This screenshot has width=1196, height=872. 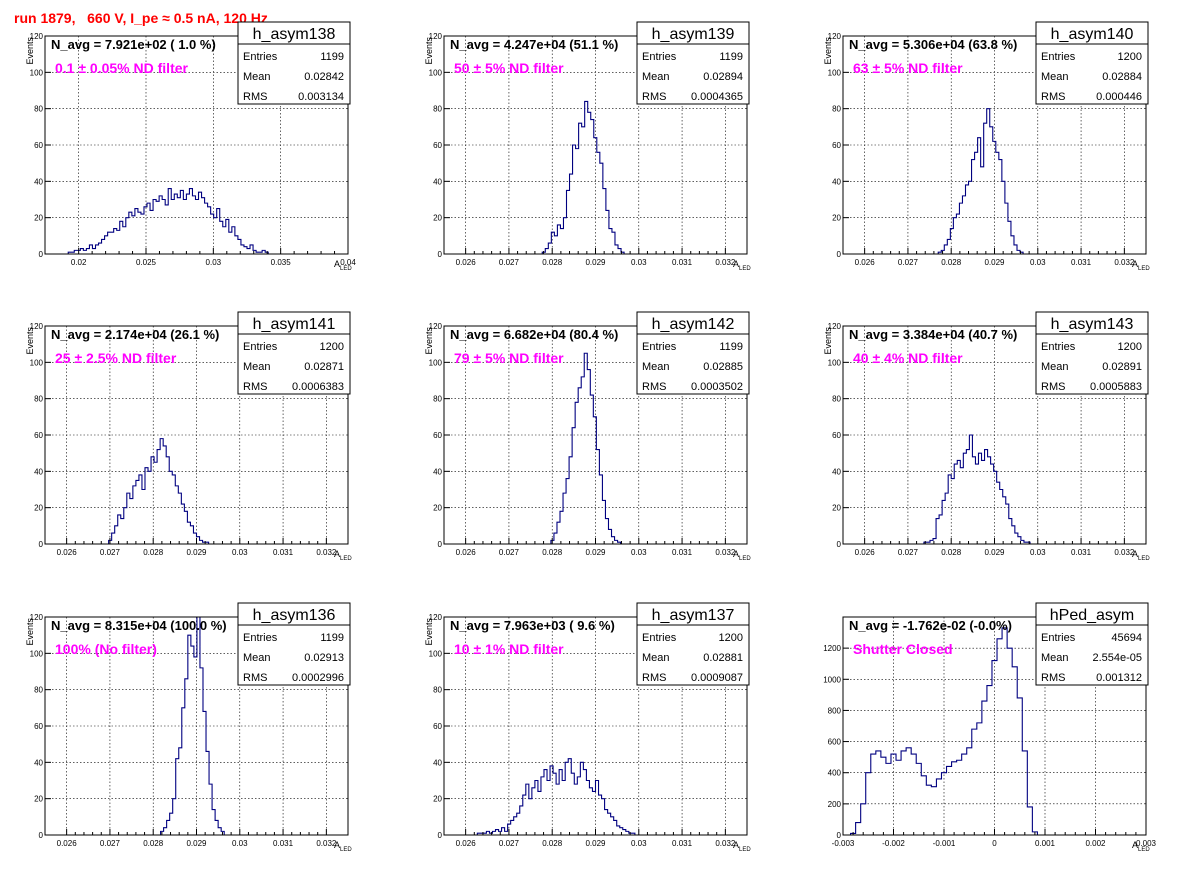 What do you see at coordinates (946, 731) in the screenshot?
I see `histogram-hPed_asym` at bounding box center [946, 731].